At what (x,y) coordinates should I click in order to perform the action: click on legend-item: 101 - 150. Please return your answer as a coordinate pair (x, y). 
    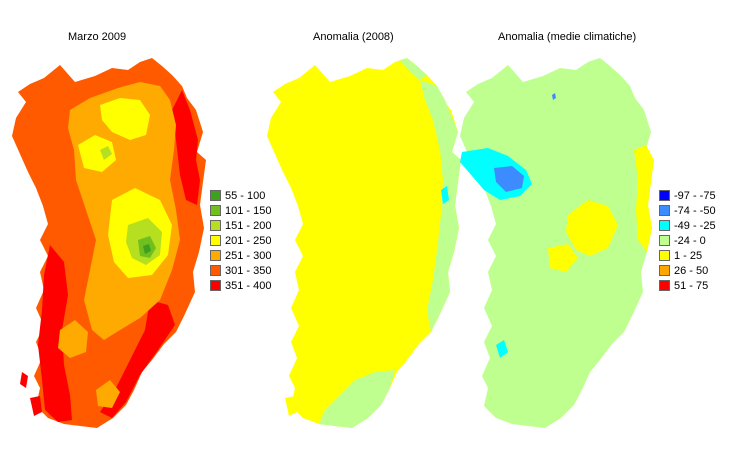
    Looking at the image, I should click on (240, 210).